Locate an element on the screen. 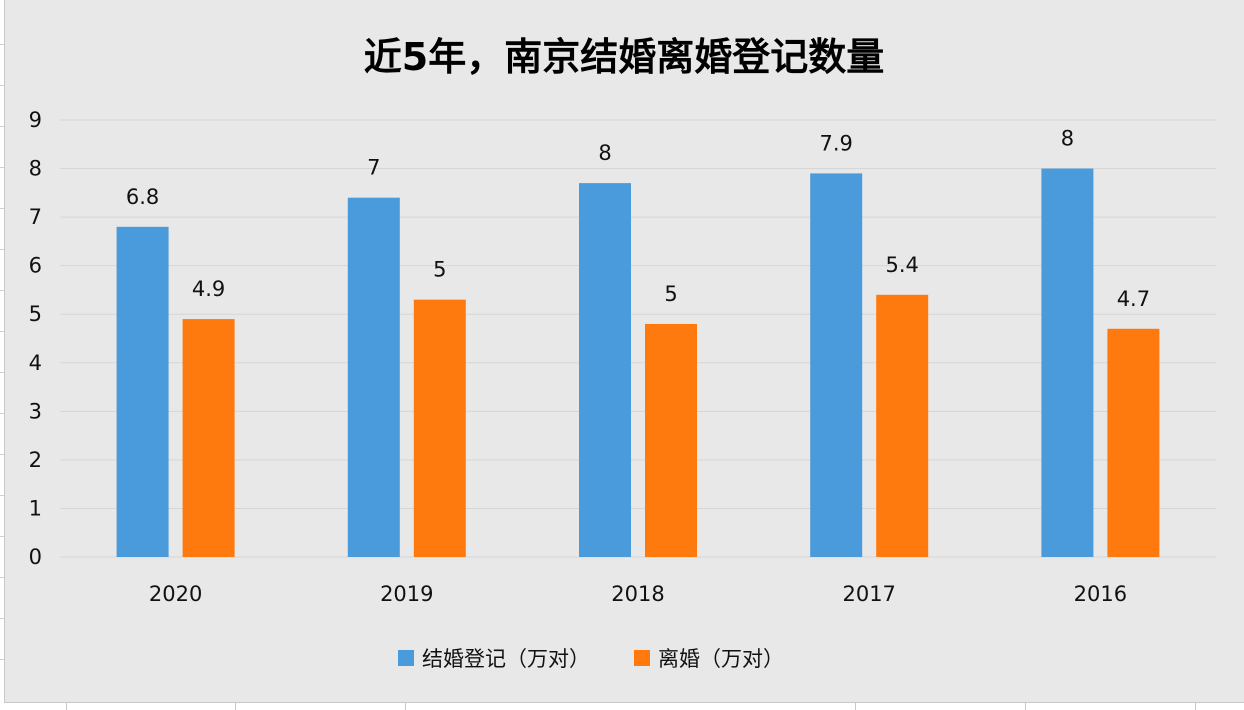 Image resolution: width=1244 pixels, height=710 pixels. legend: 结婚登记（万对） 离婚（万对） is located at coordinates (591, 659).